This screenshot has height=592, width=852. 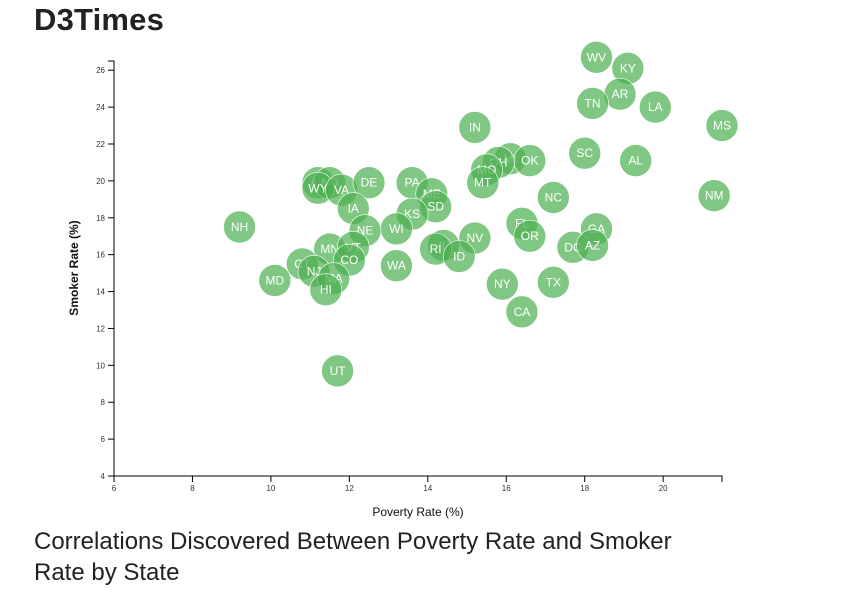 I want to click on y-axis-title: Smoker Rate (%), so click(x=74, y=267).